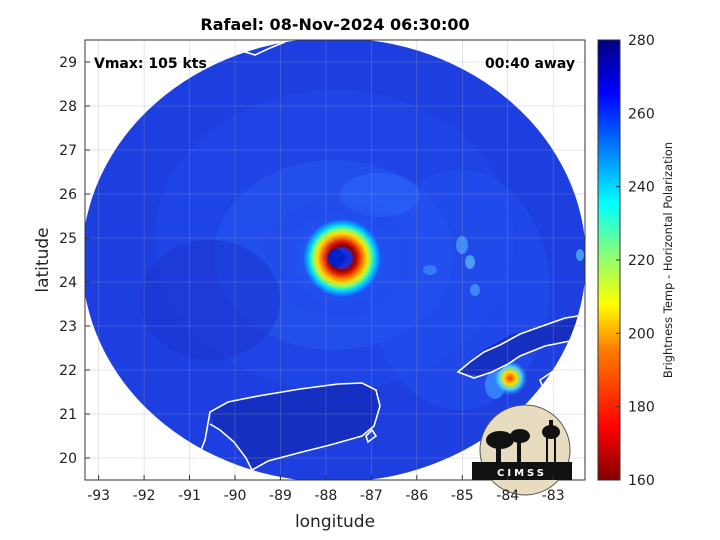  Describe the element at coordinates (553, 496) in the screenshot. I see `x-tick-label: -83` at that location.